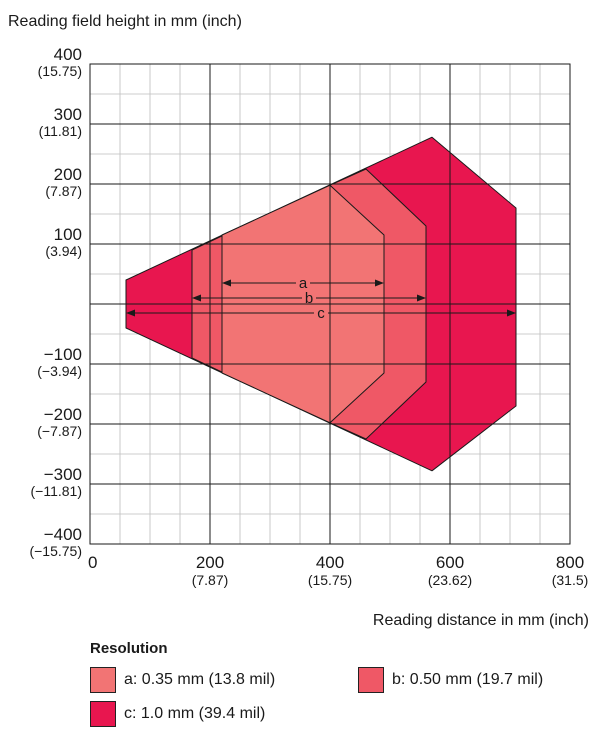  What do you see at coordinates (195, 713) in the screenshot?
I see `legend-label-c: c: 1.0 mm (39.4 mil)` at bounding box center [195, 713].